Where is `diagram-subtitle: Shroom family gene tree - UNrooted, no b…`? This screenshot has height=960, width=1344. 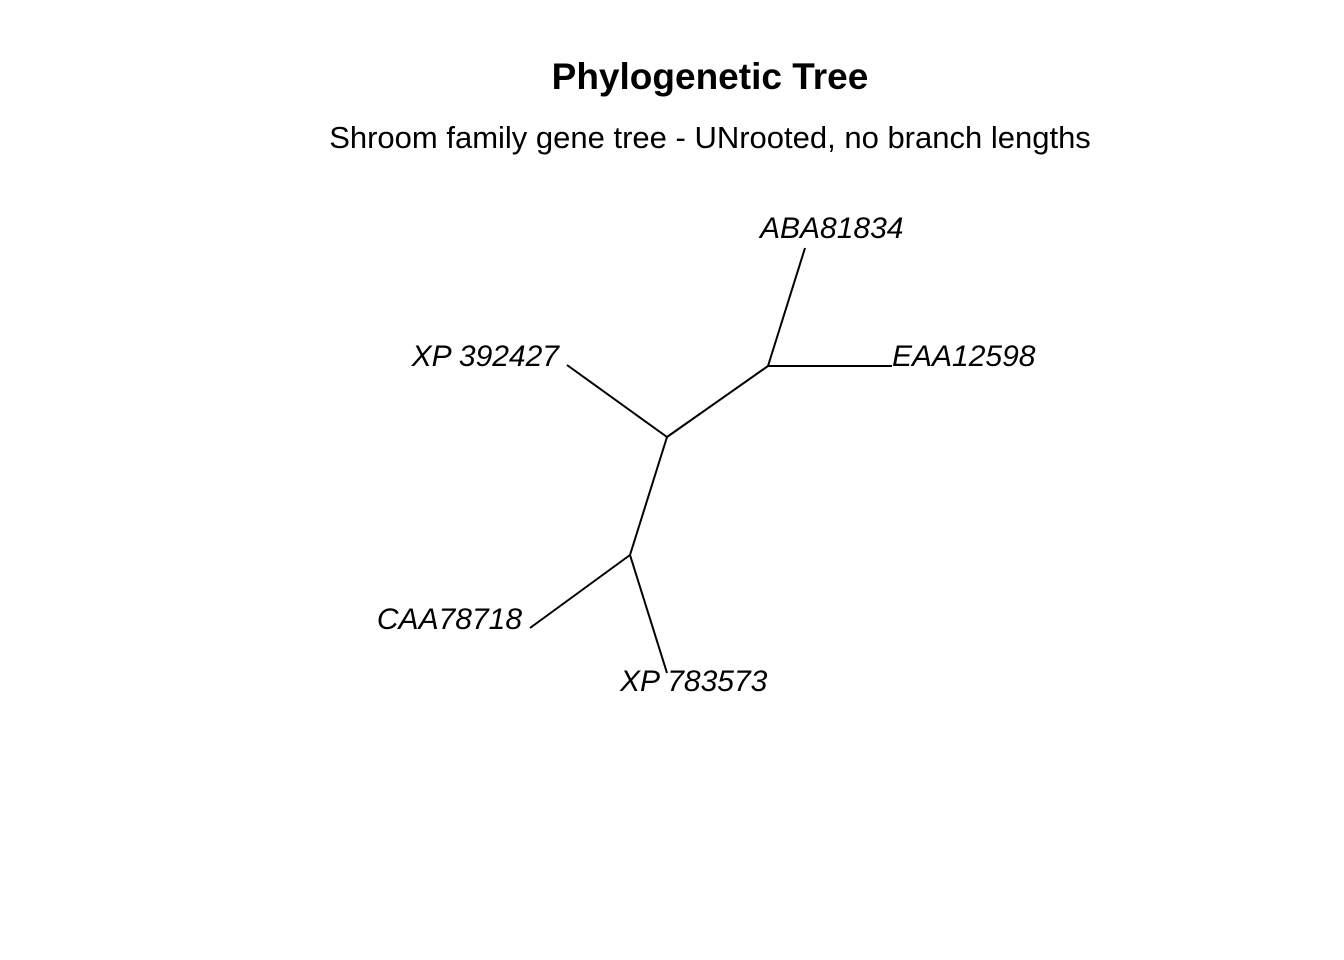
diagram-subtitle: Shroom family gene tree - UNrooted, no b… is located at coordinates (710, 137).